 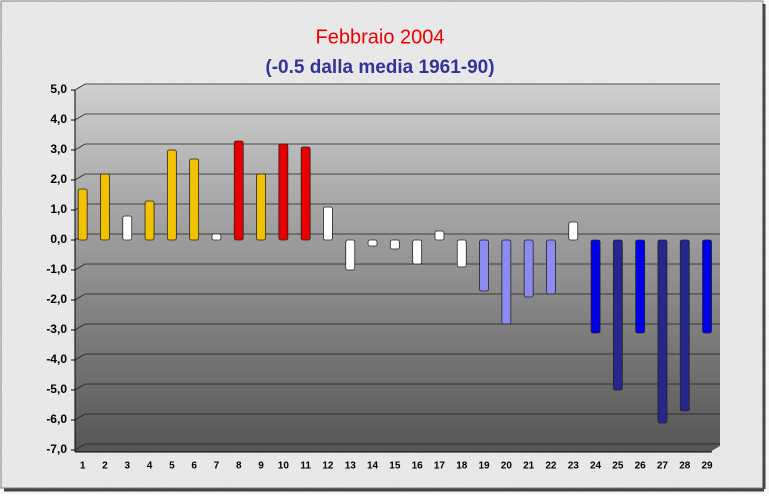 I want to click on y-tick-label: 2,0, so click(x=58, y=179).